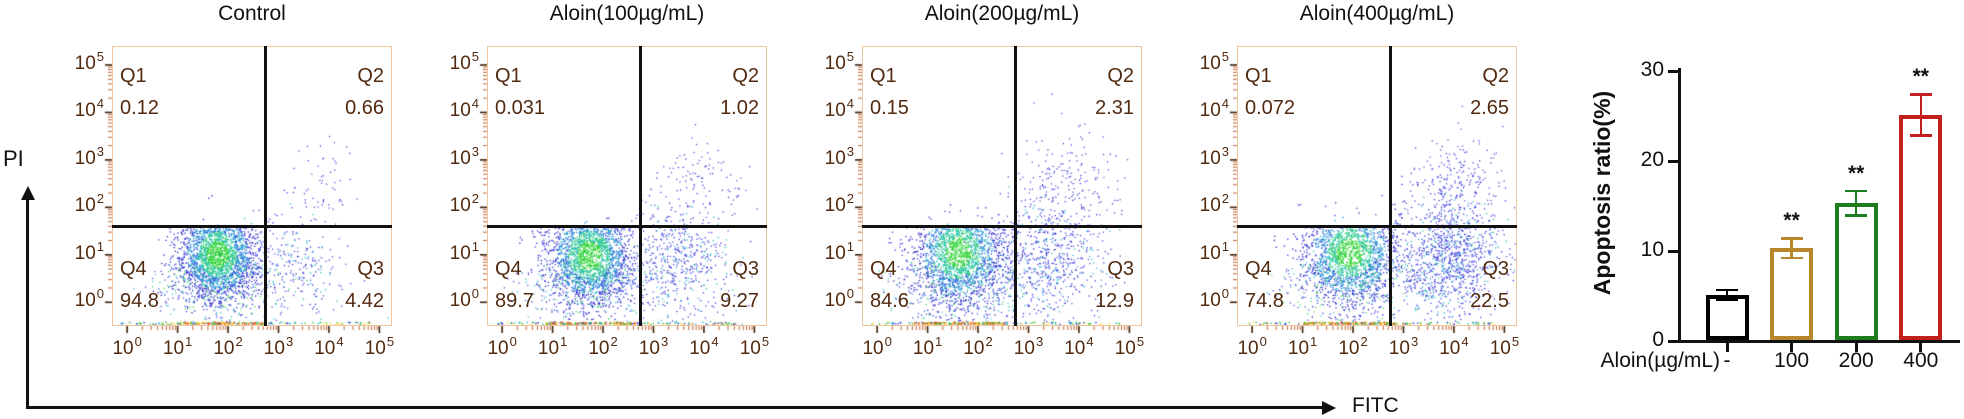 This screenshot has height=419, width=1964. I want to click on y-tick-label: 100, so click(1205, 299).